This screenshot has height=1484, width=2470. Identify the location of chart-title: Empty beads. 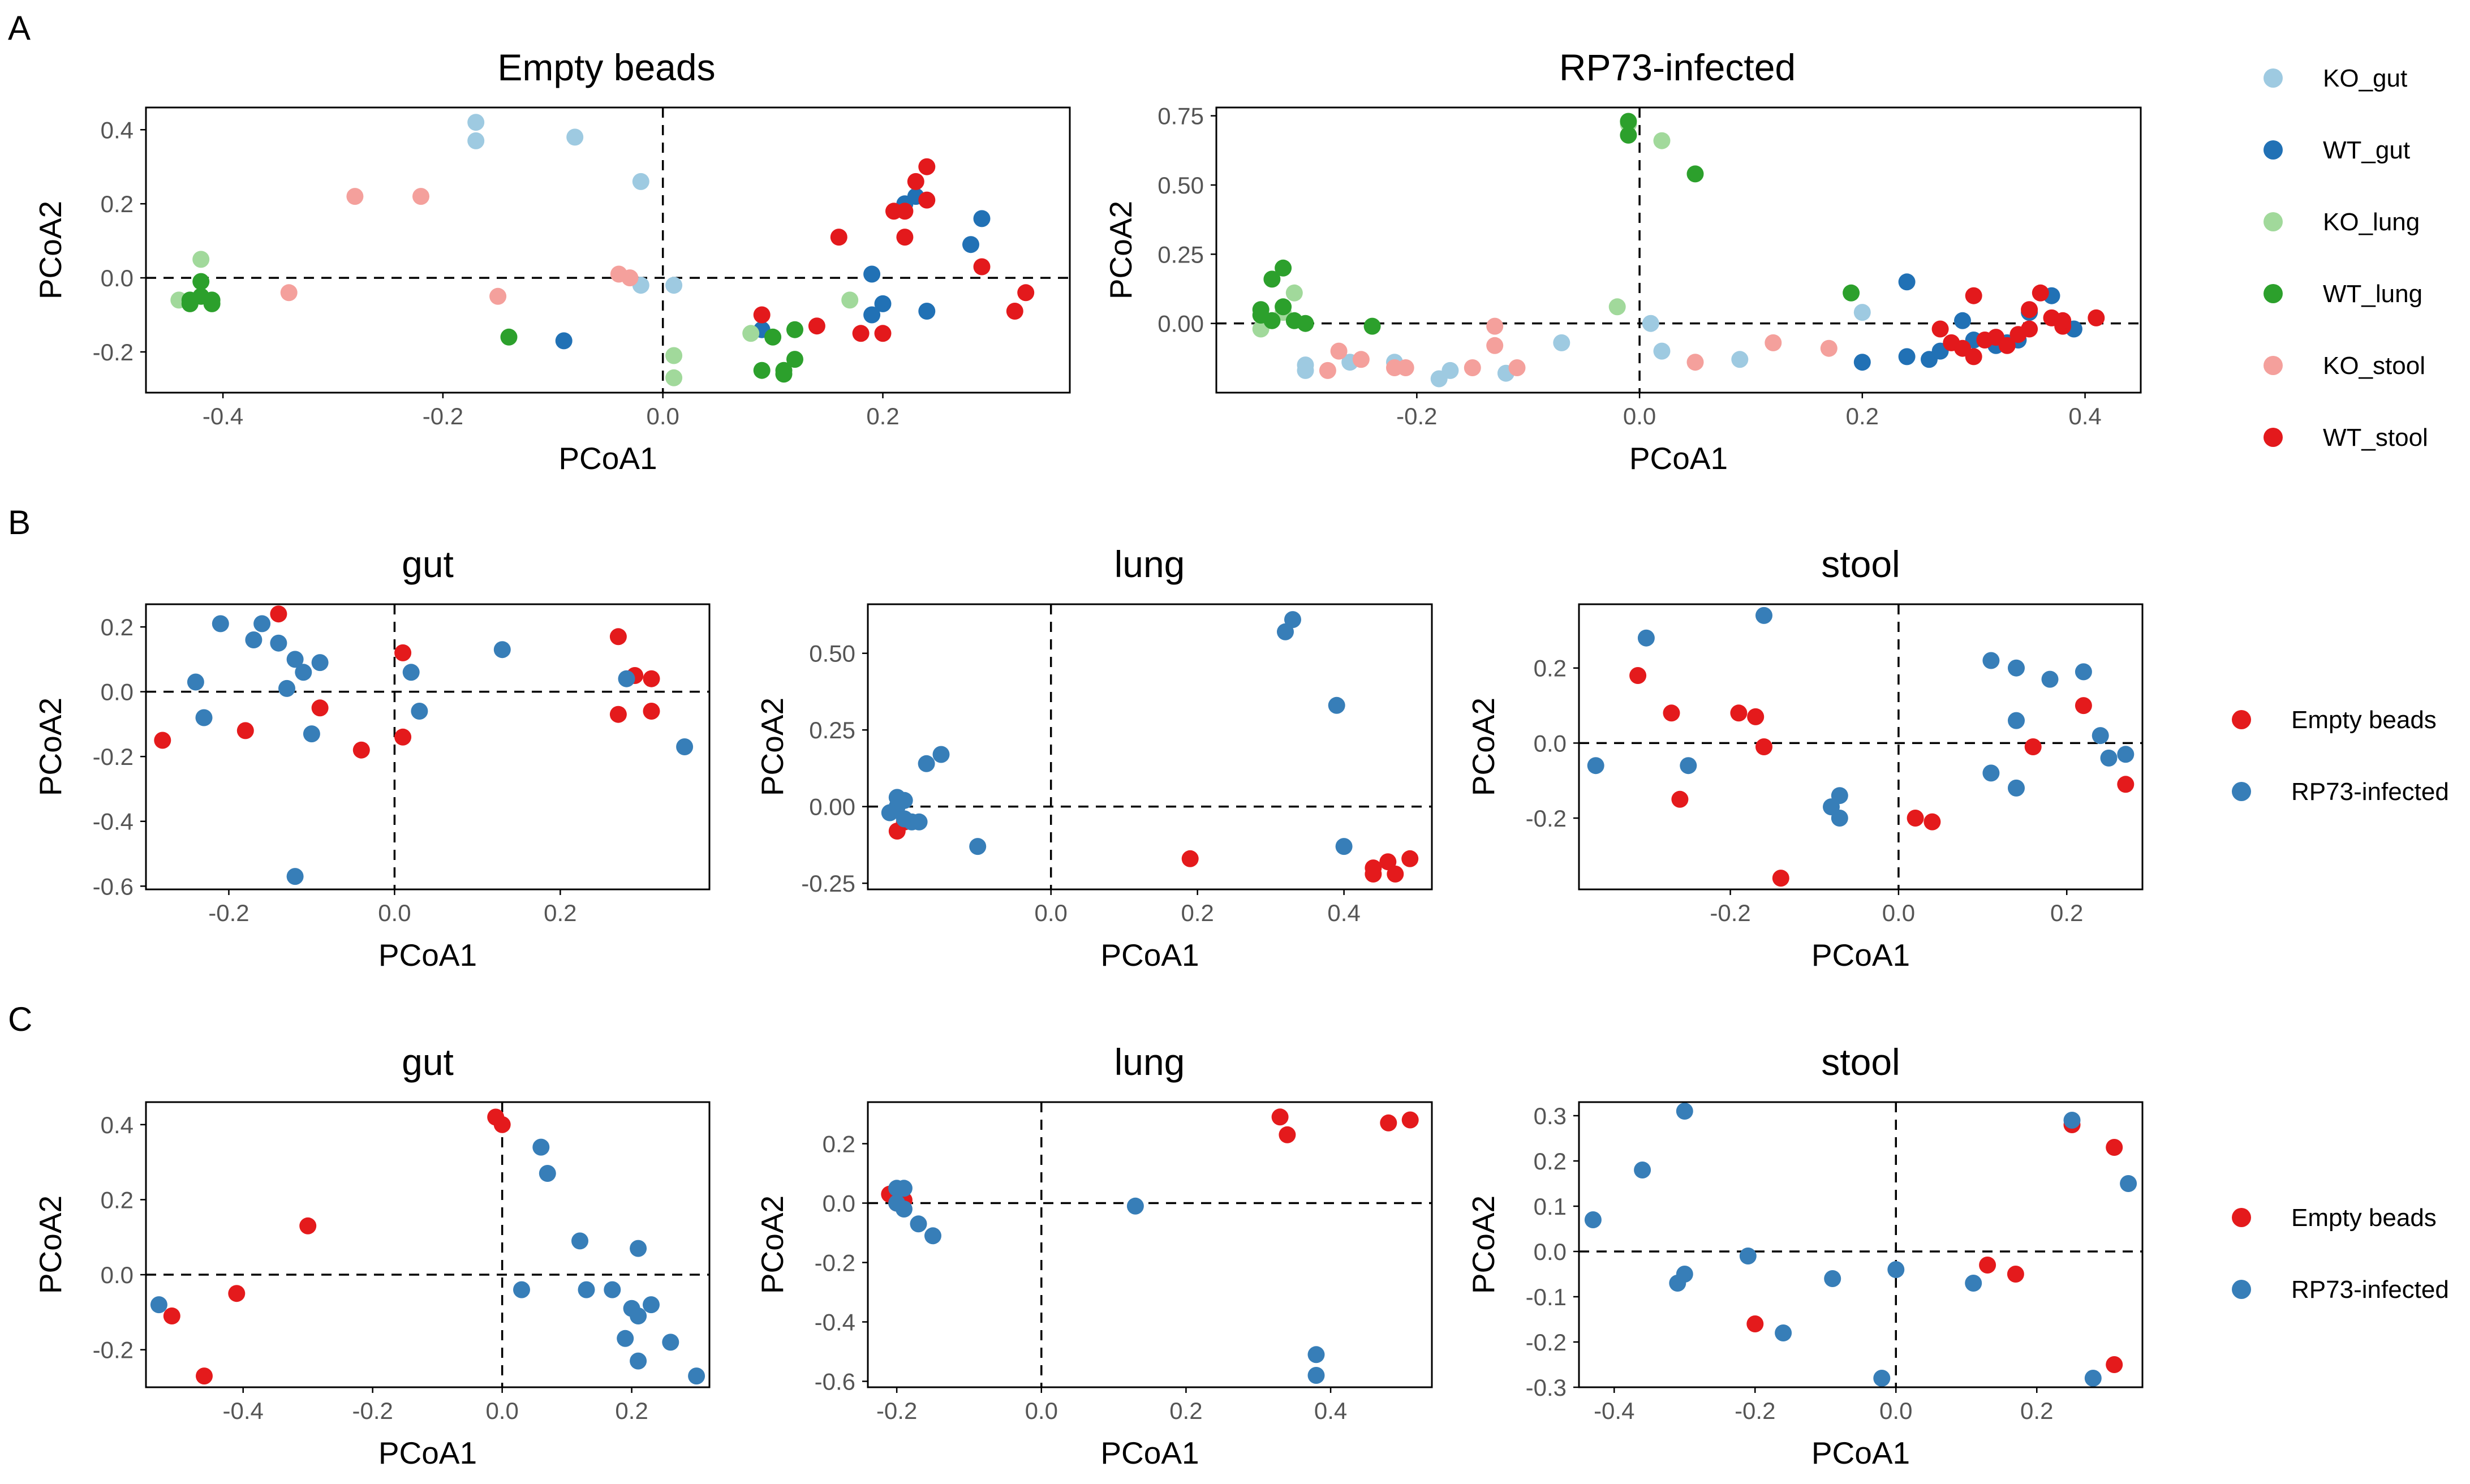
(606, 67).